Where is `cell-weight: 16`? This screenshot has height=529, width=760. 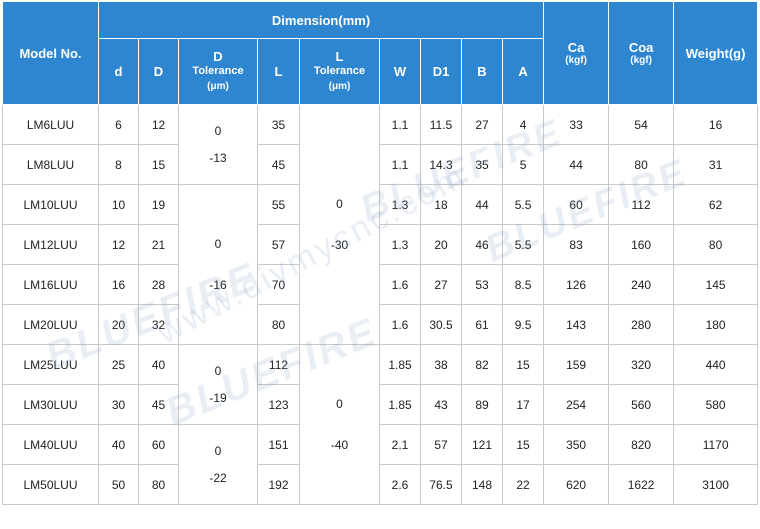 cell-weight: 16 is located at coordinates (716, 124).